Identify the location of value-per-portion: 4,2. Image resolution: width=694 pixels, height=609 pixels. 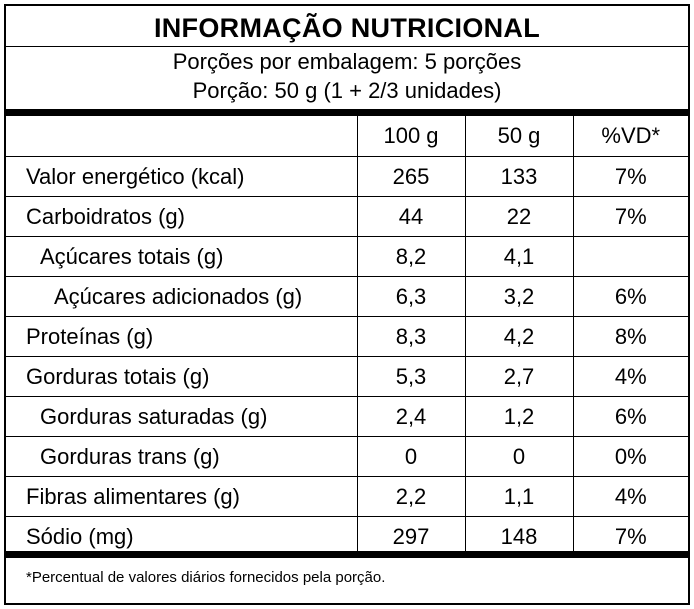
(518, 336).